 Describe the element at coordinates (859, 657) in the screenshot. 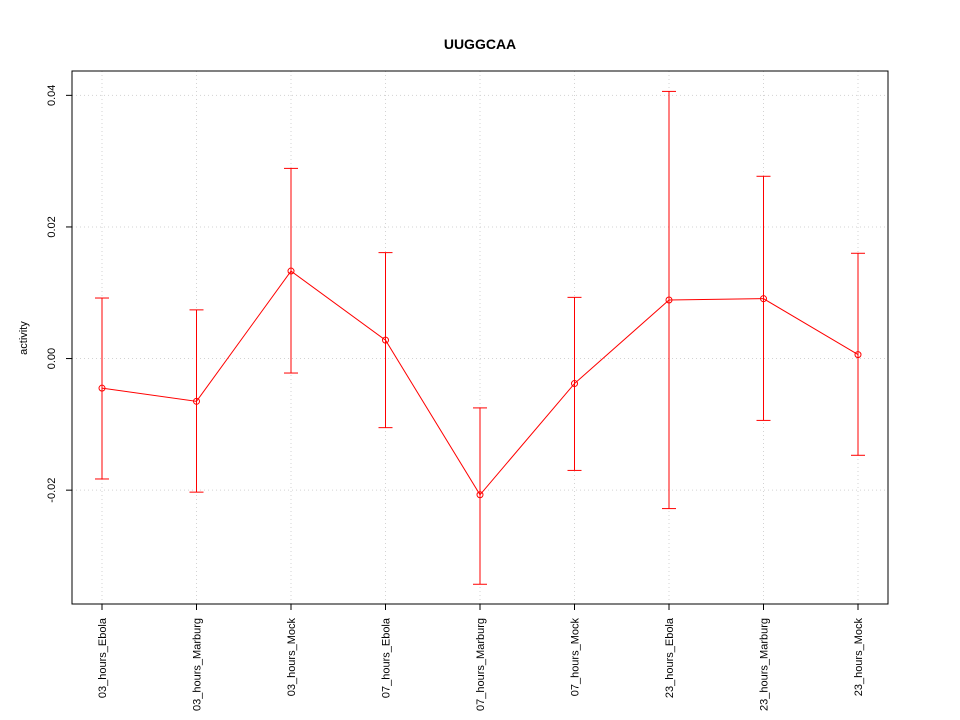

I see `x-tick-label: 23_hours_Mock` at that location.